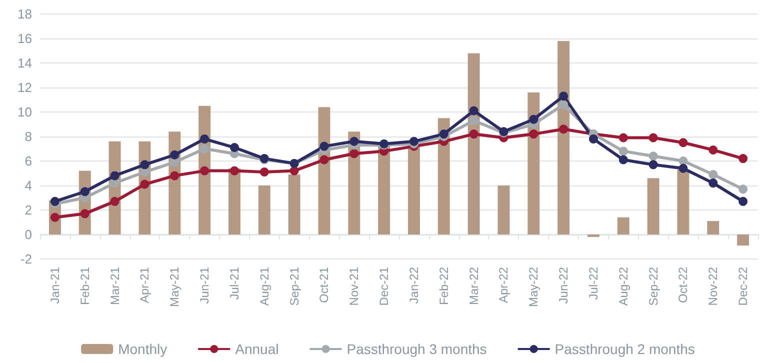  Describe the element at coordinates (28, 136) in the screenshot. I see `y-tick-label: 8` at that location.